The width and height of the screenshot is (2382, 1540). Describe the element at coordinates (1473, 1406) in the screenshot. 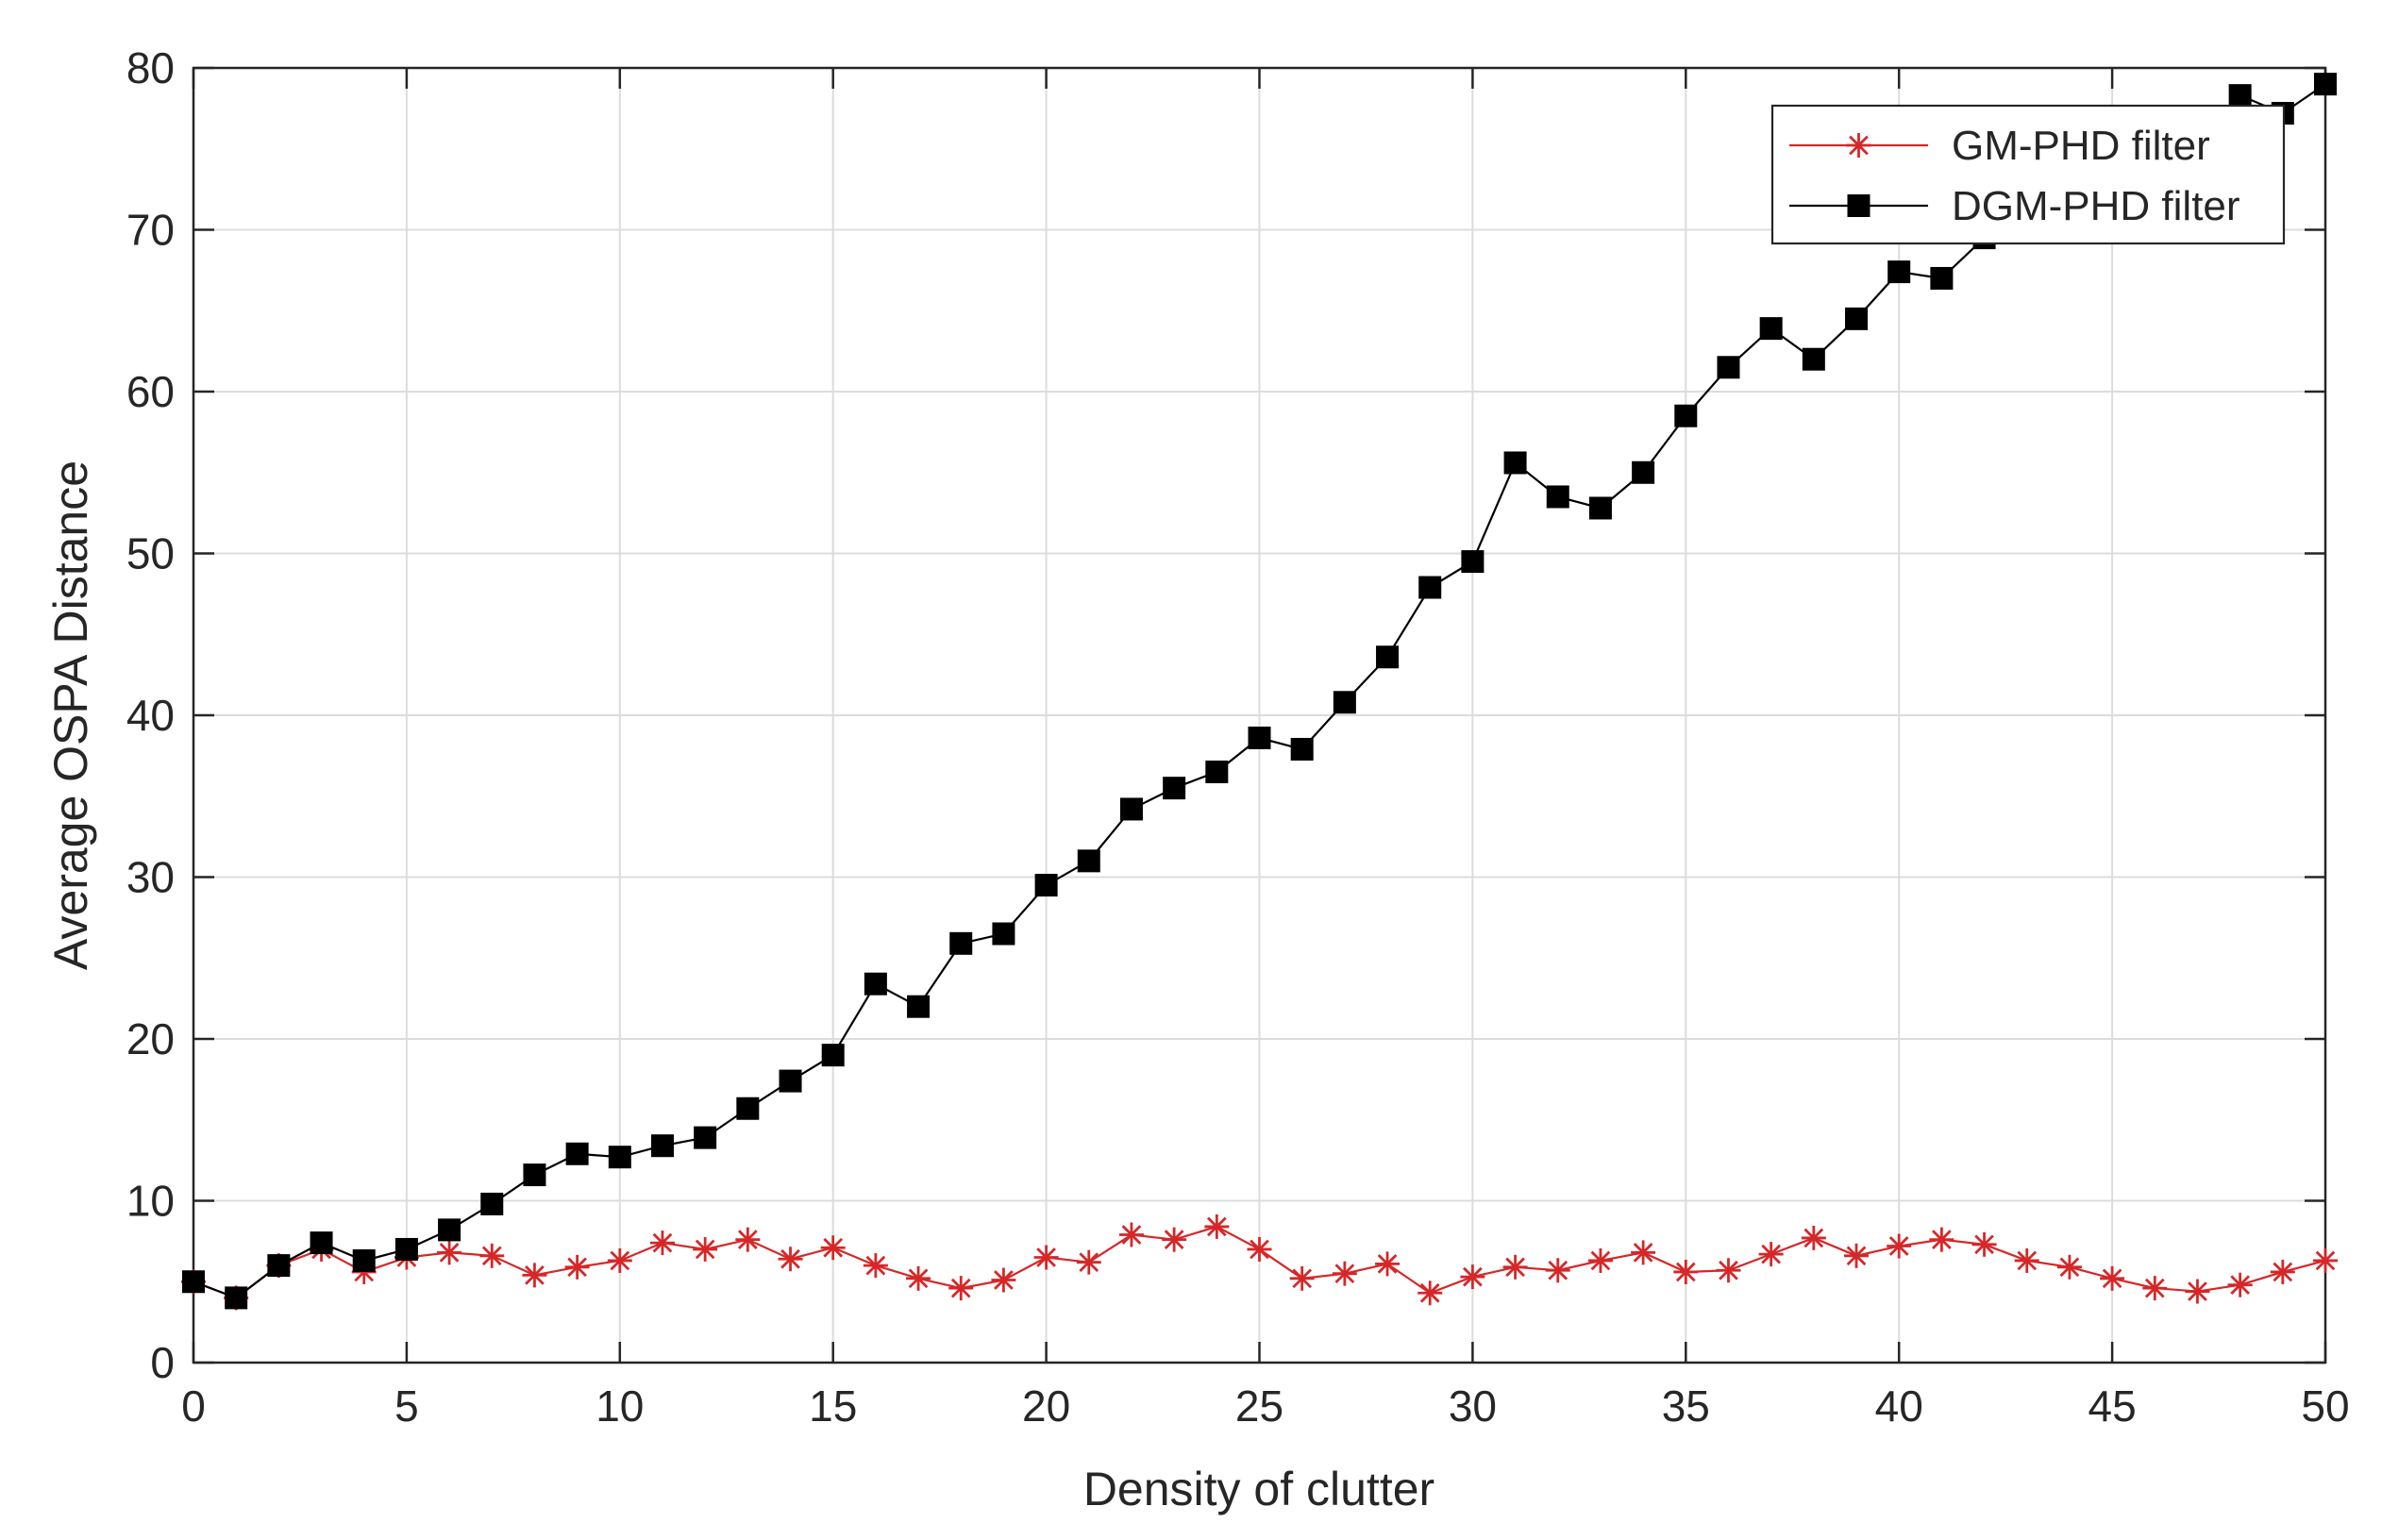

I see `x-tick-label: 30` at that location.